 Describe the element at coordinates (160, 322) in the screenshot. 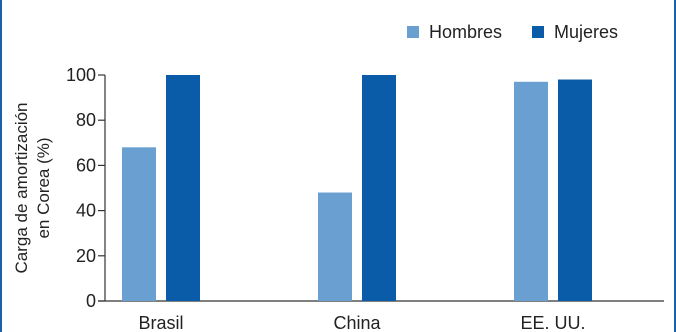

I see `x-tick-label: Brasil` at that location.